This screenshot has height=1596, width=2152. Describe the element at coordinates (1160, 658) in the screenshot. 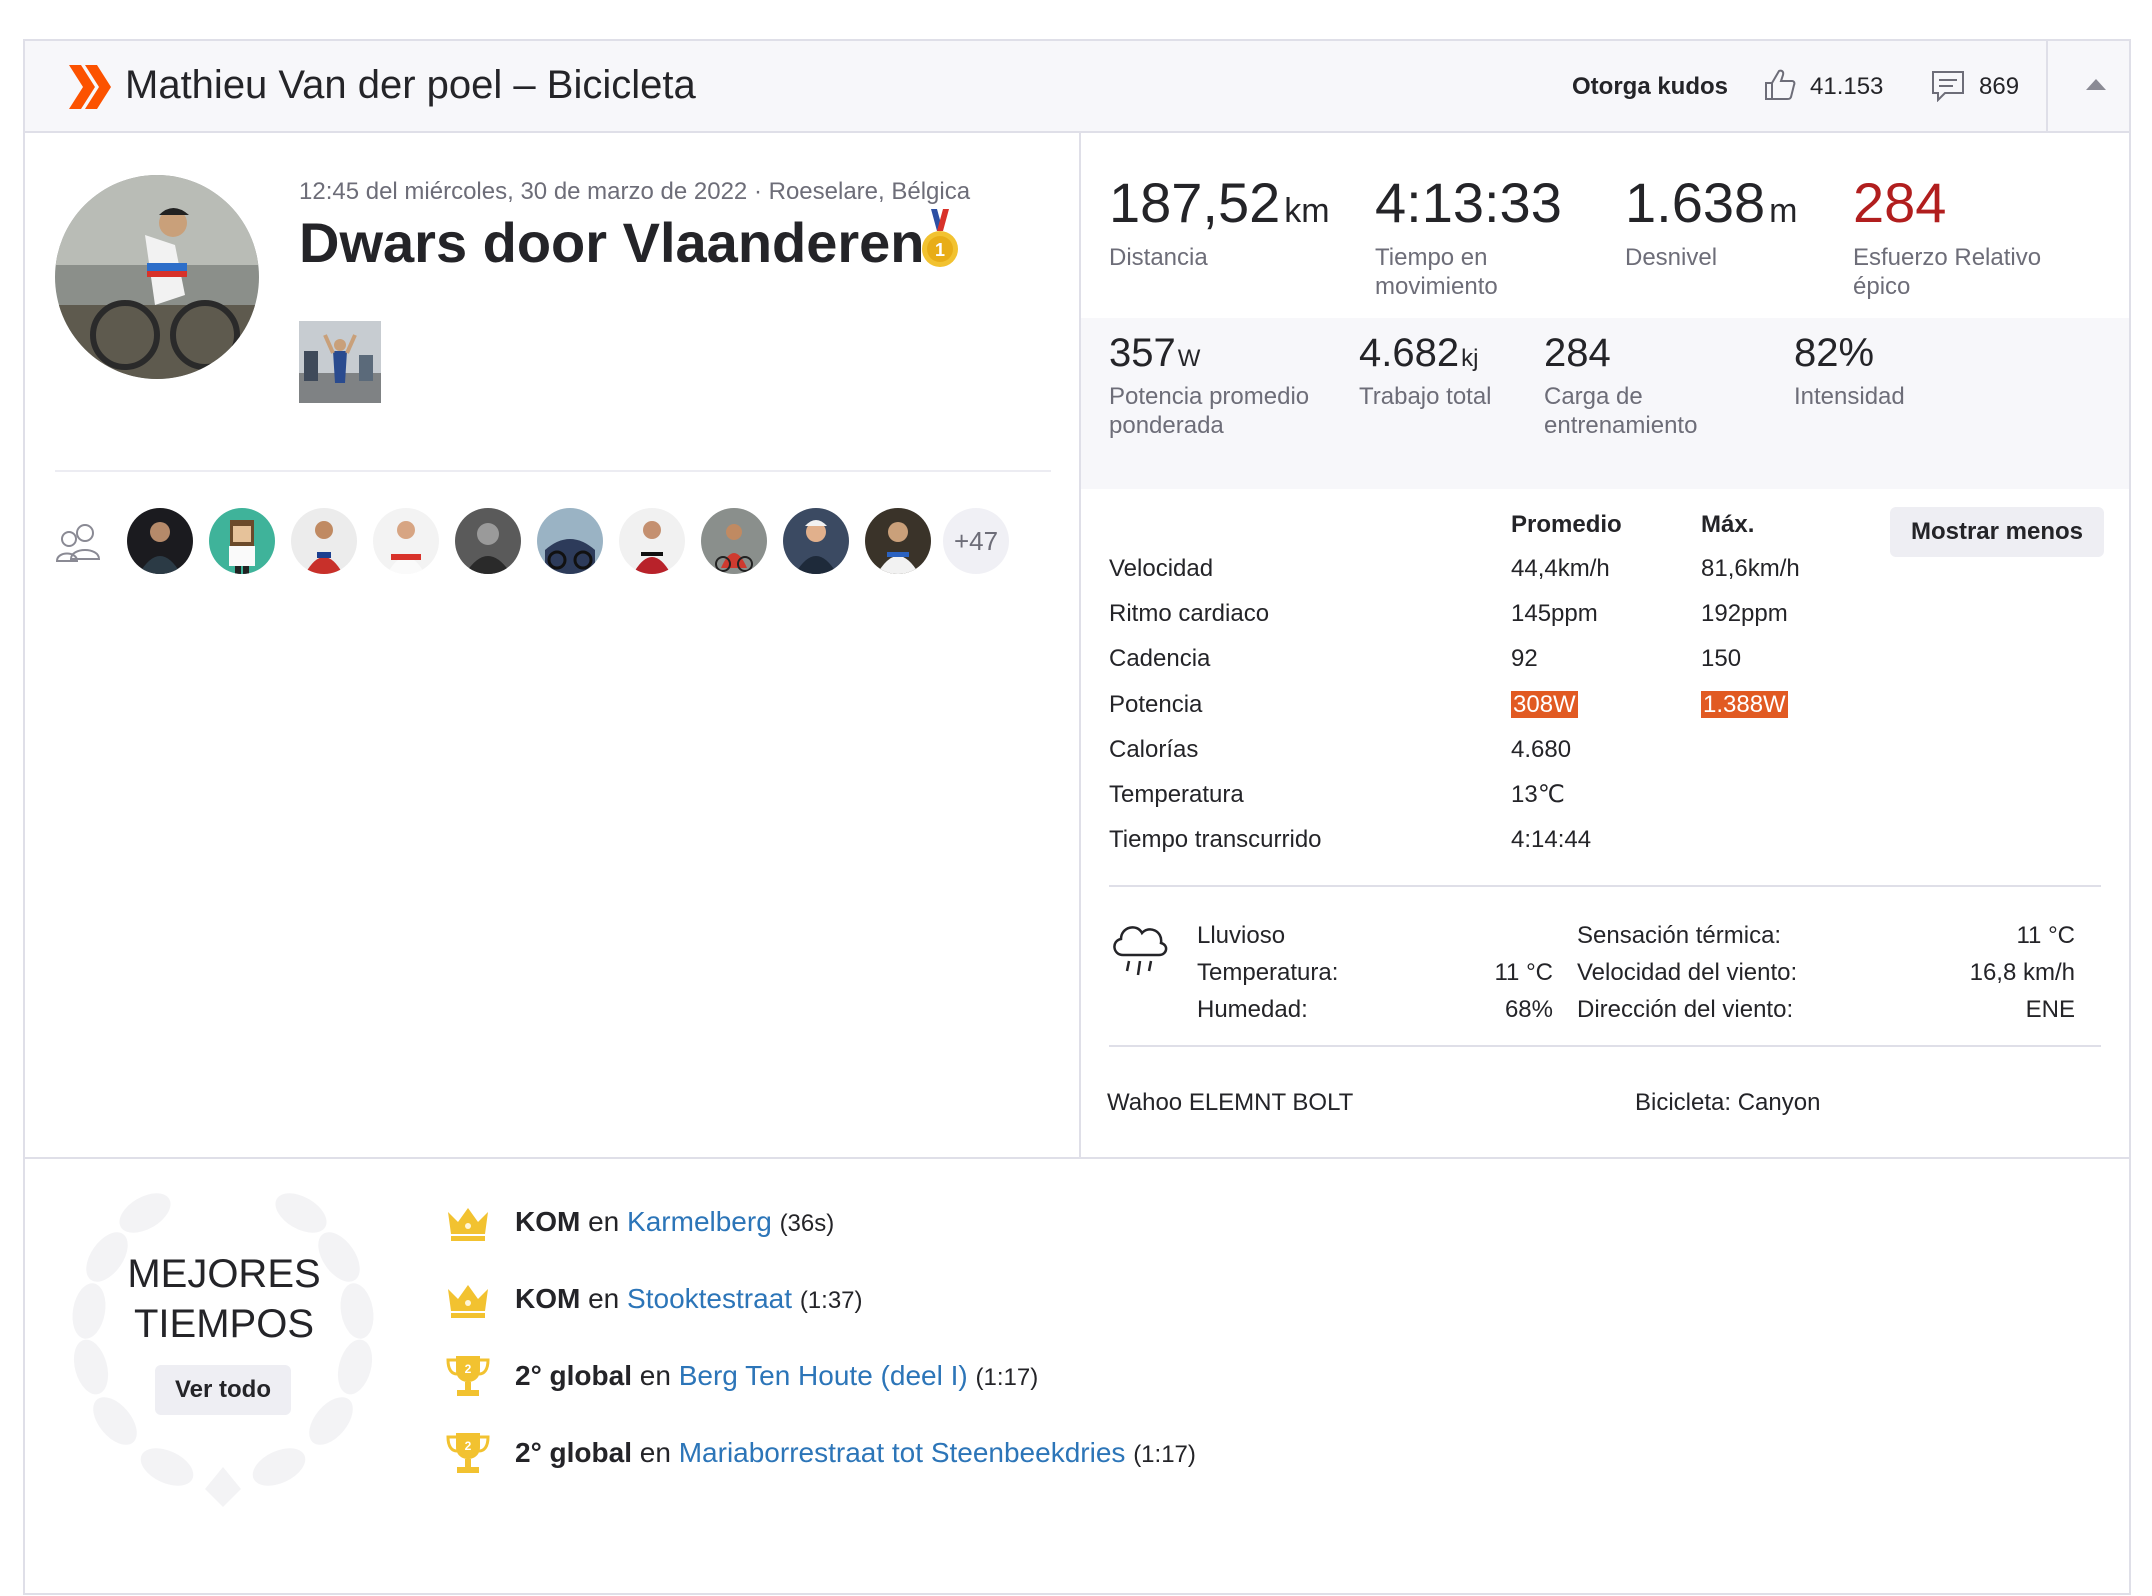

I see `row-label: Cadencia` at that location.